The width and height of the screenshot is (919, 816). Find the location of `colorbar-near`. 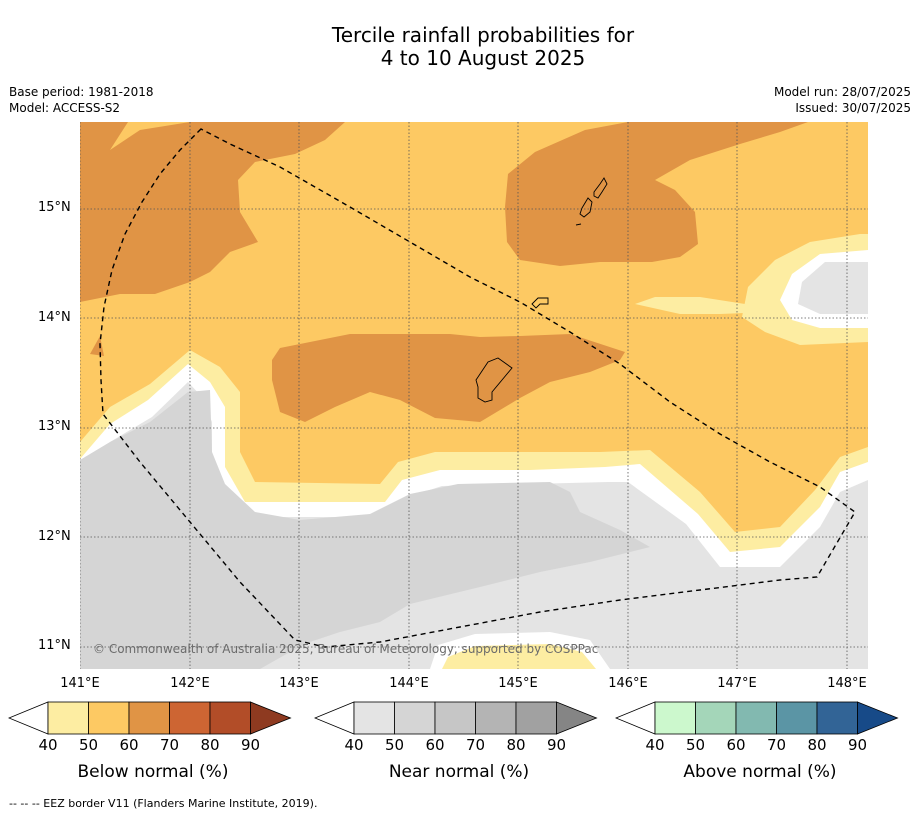

colorbar-near is located at coordinates (456, 718).